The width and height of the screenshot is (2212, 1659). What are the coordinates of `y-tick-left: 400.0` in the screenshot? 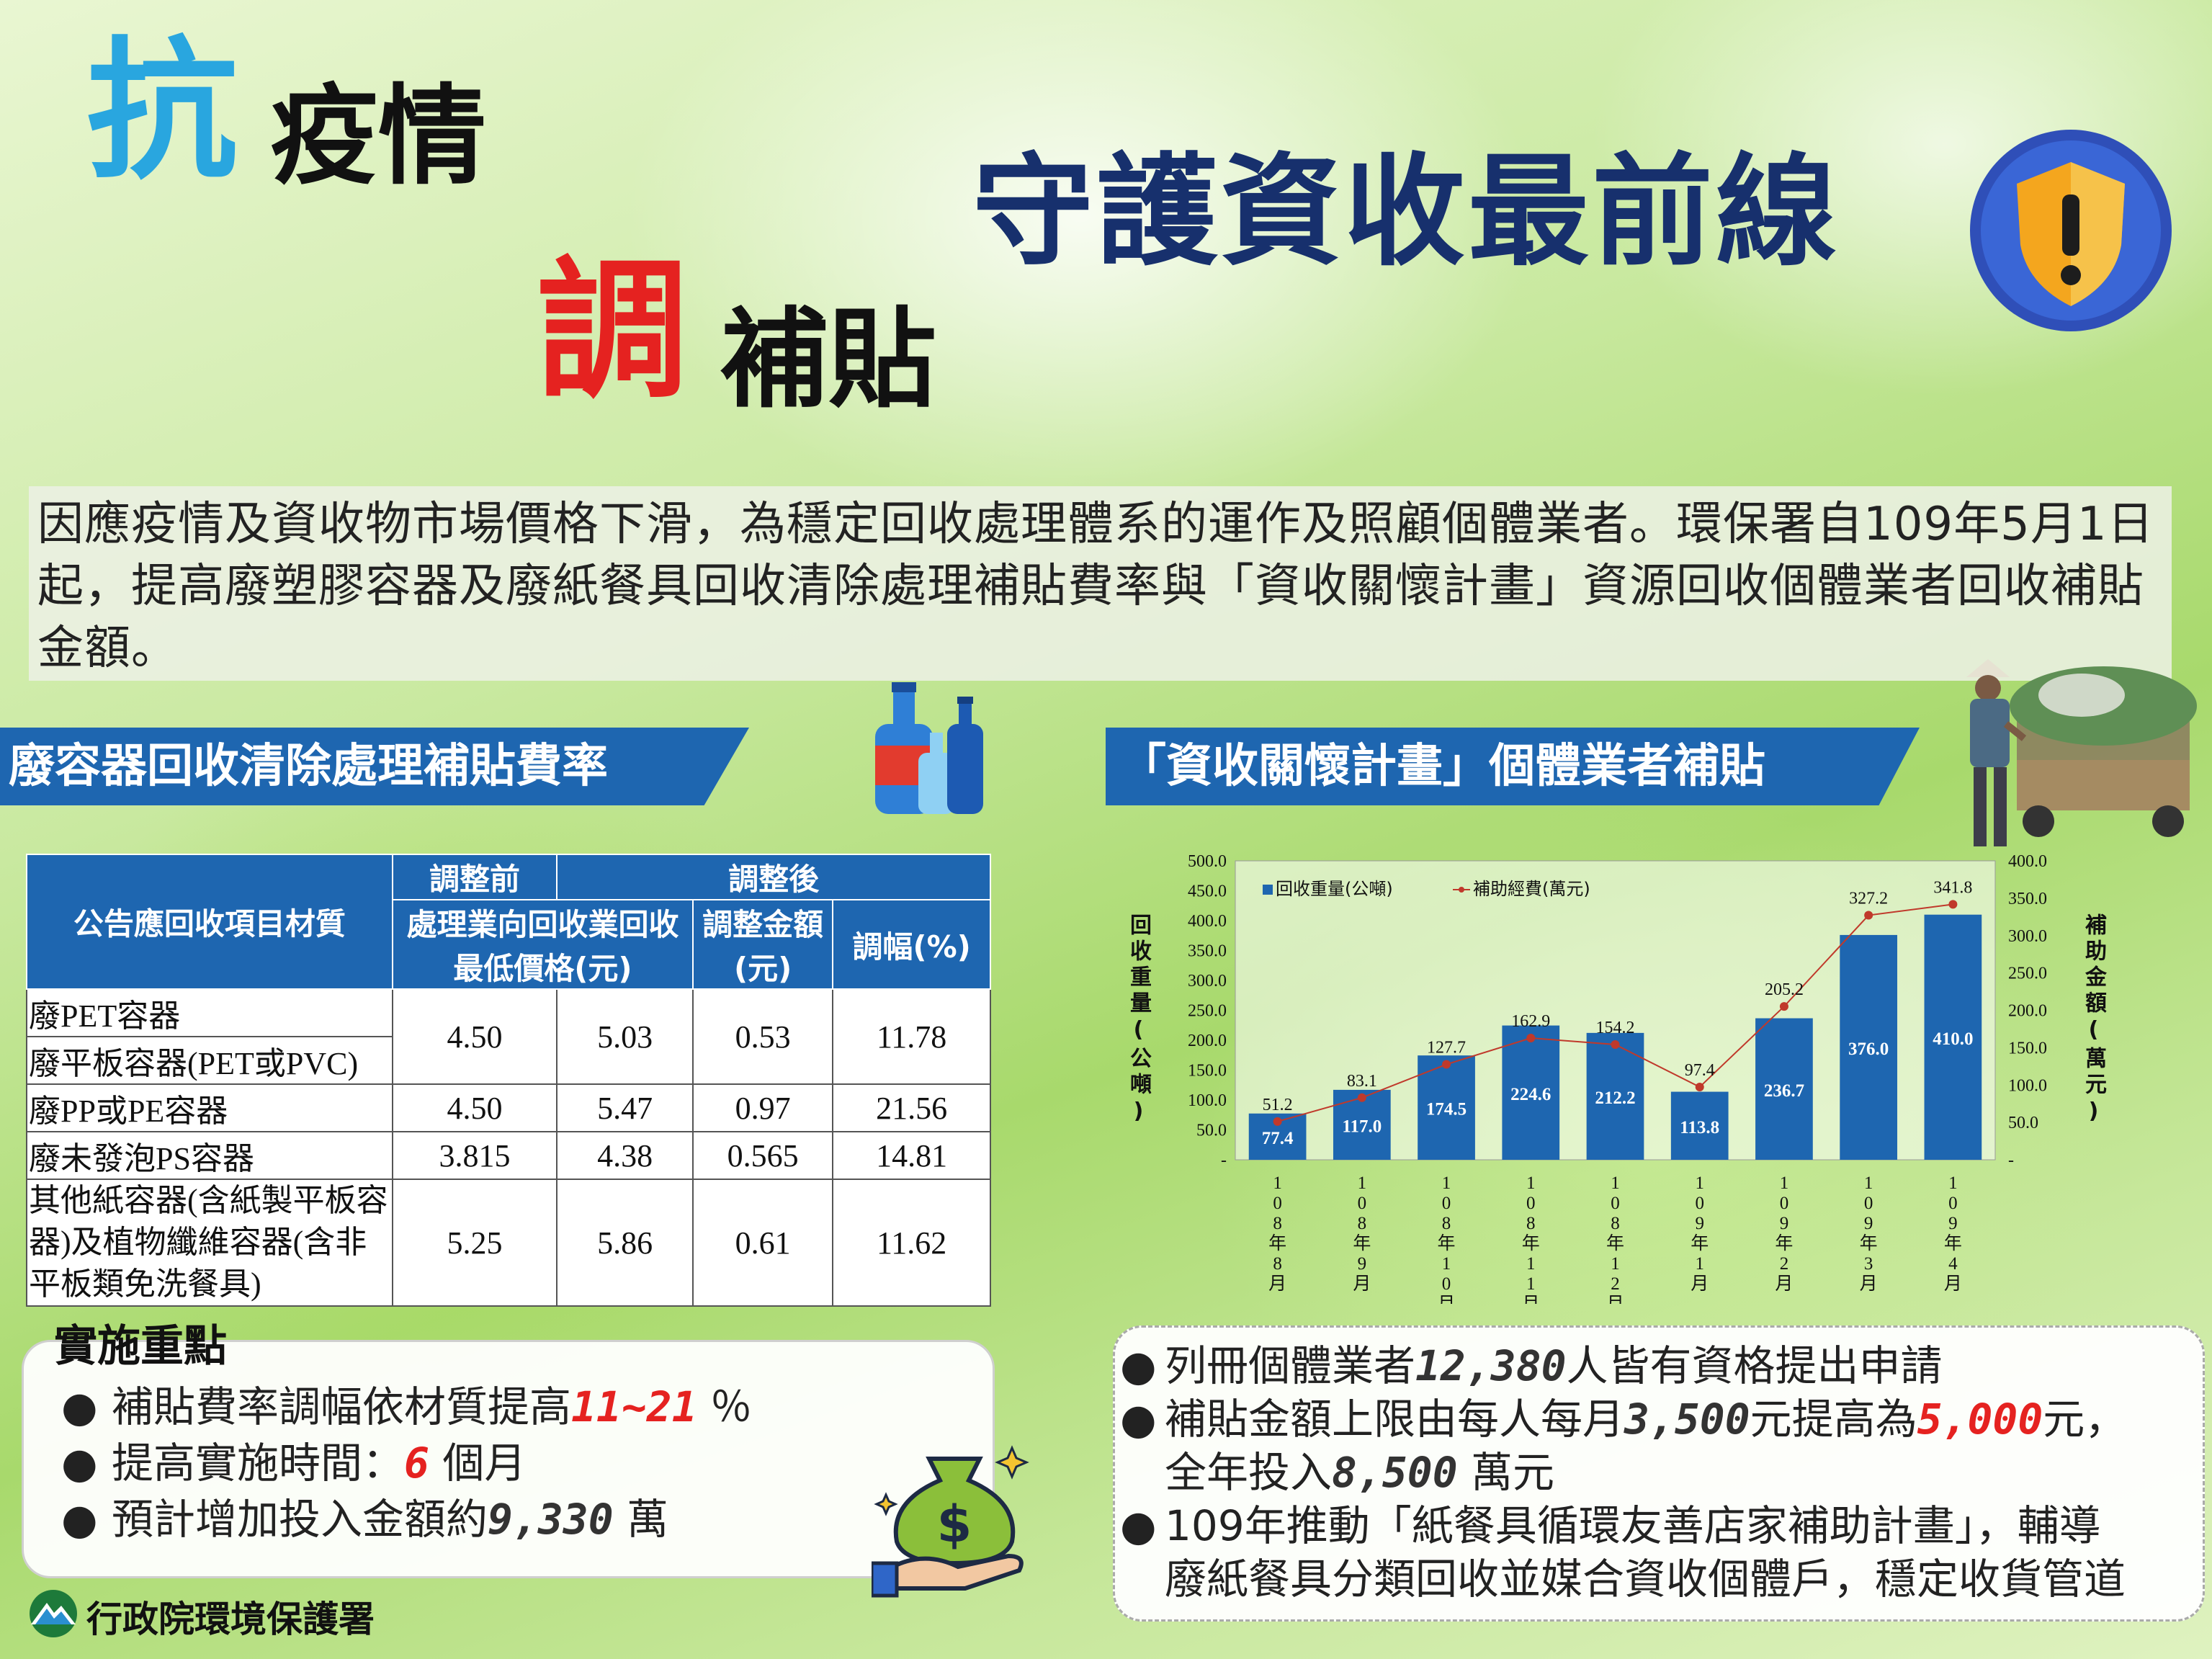 It's located at (1207, 921).